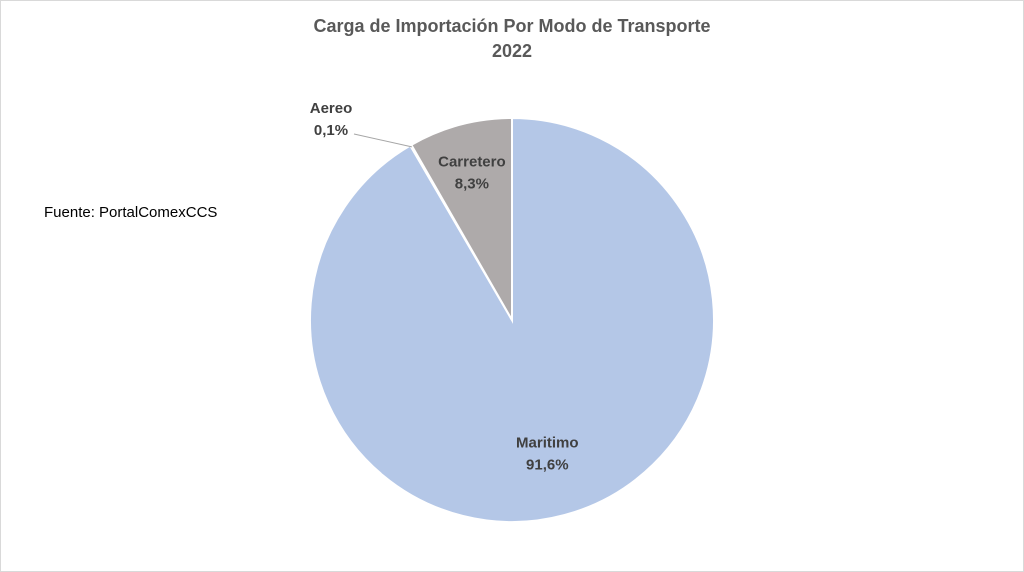 The image size is (1024, 572). I want to click on slice-label-carretero: Carretero, so click(472, 162).